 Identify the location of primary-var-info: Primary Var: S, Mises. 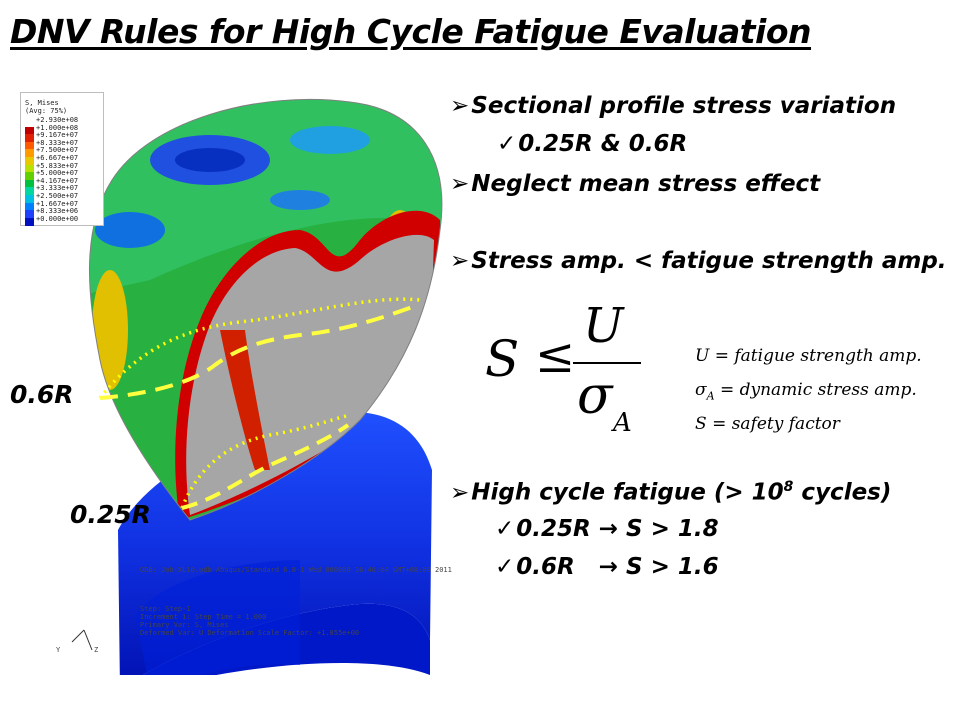
(184, 625).